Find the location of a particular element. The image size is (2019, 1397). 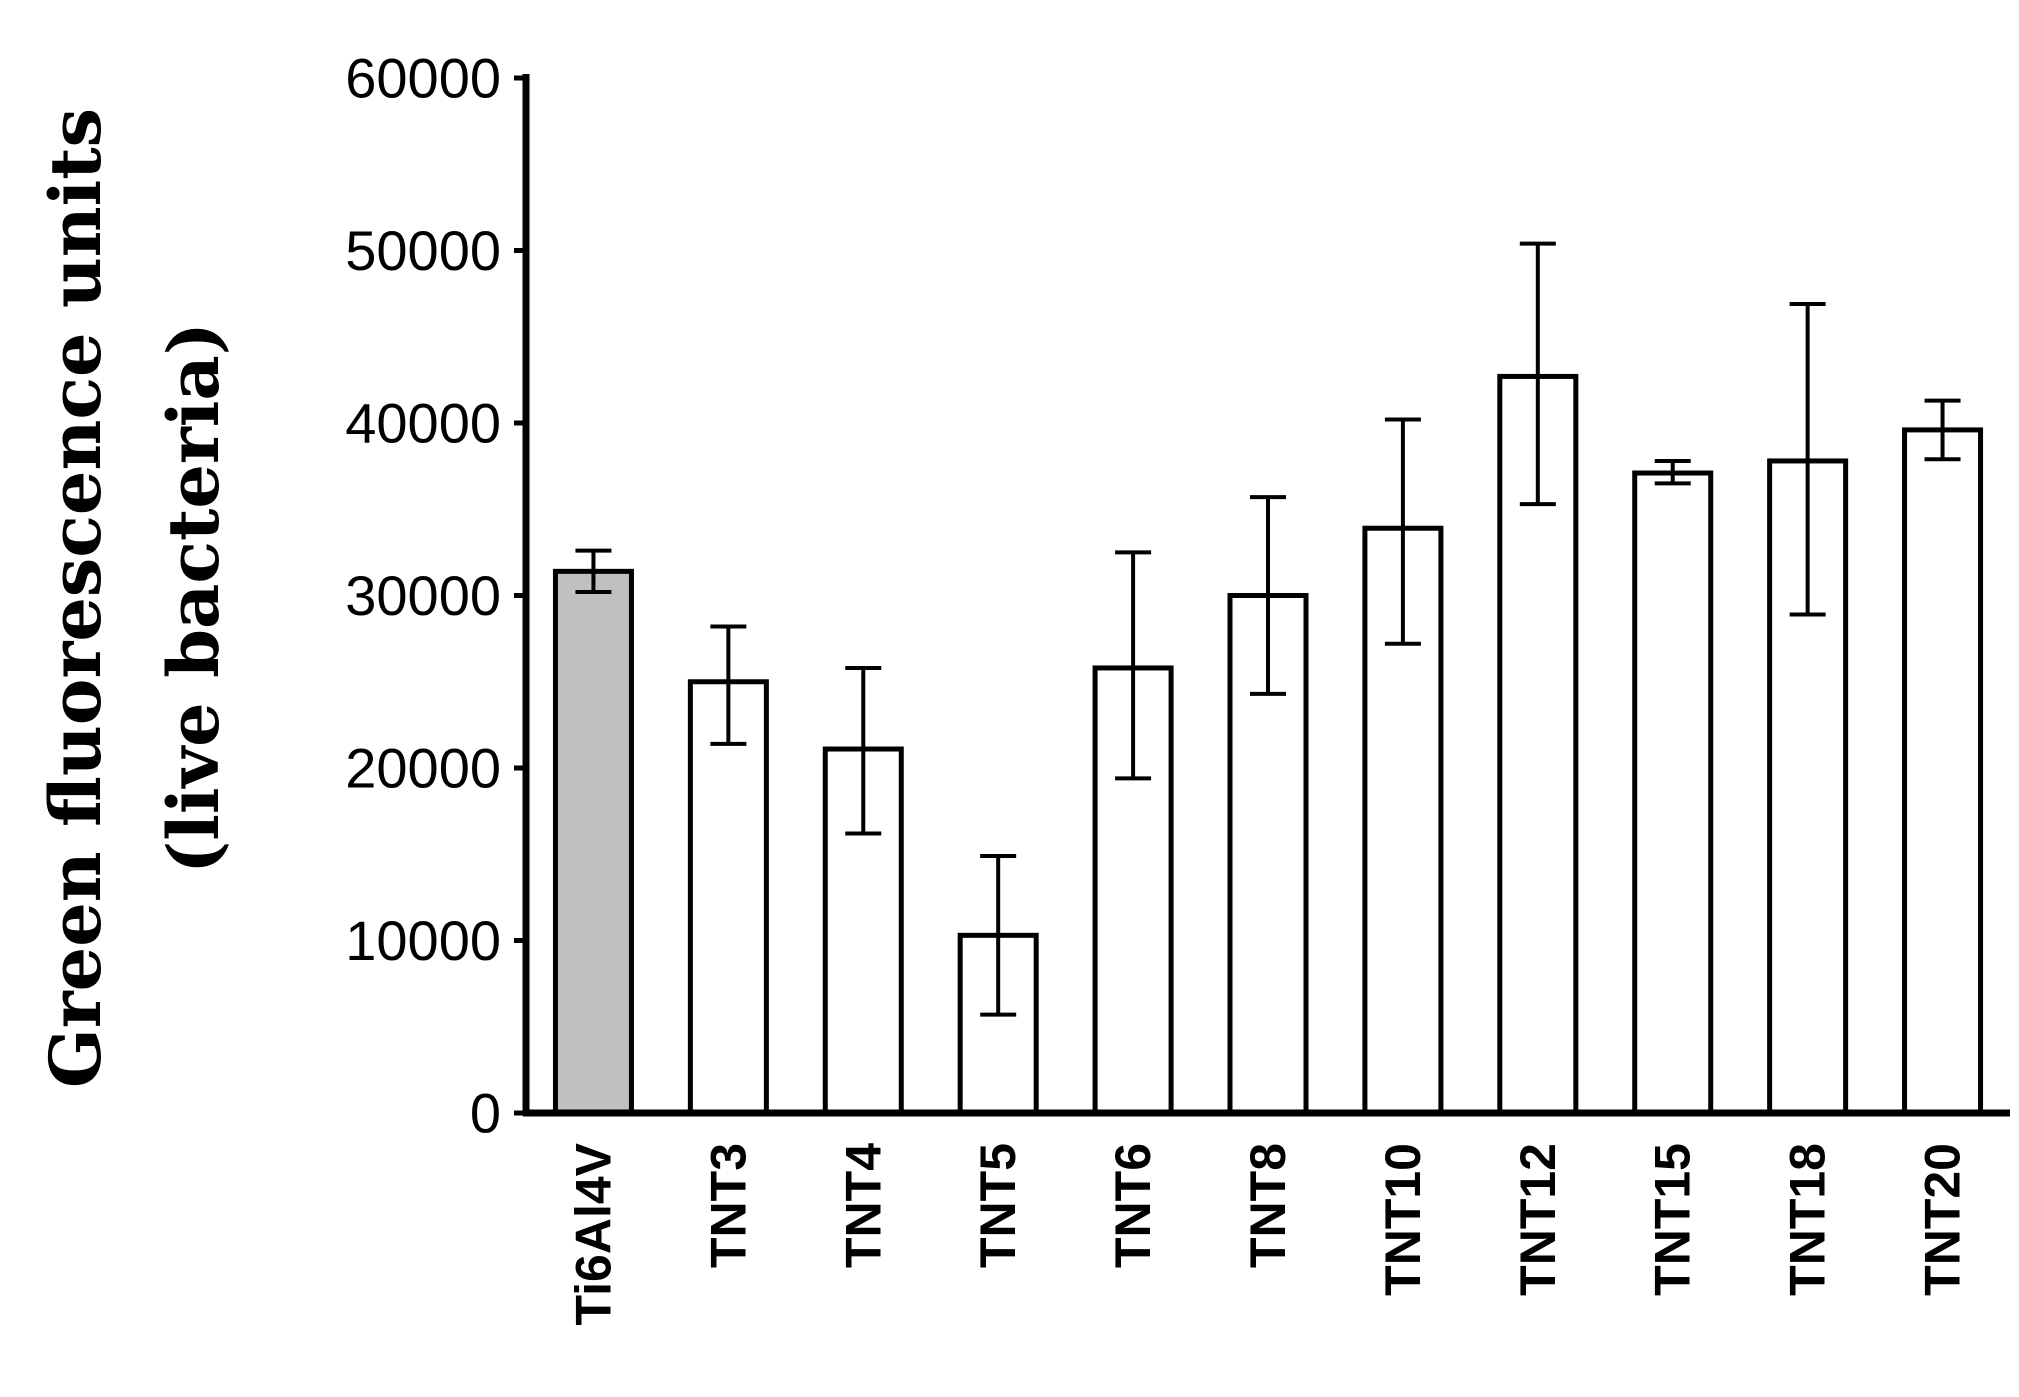

bar-Ti6Al4V is located at coordinates (593, 842).